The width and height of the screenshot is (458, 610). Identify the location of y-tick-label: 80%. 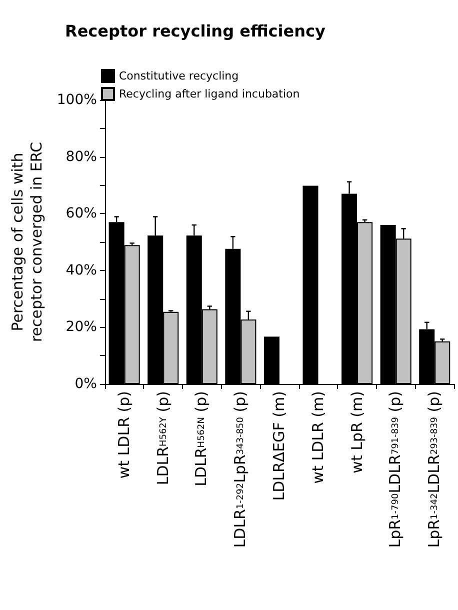
(81, 156).